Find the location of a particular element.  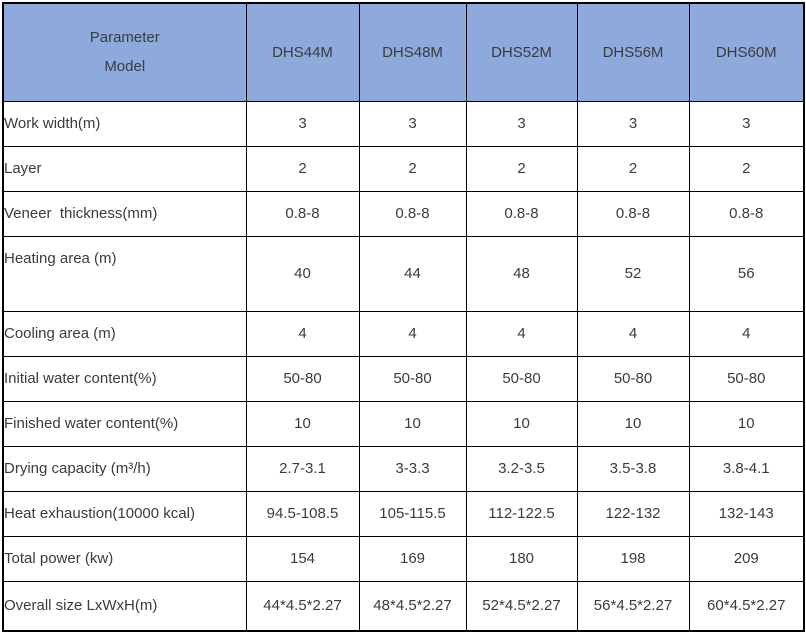

param-label: Overall size LxWxH(m) is located at coordinates (124, 606).